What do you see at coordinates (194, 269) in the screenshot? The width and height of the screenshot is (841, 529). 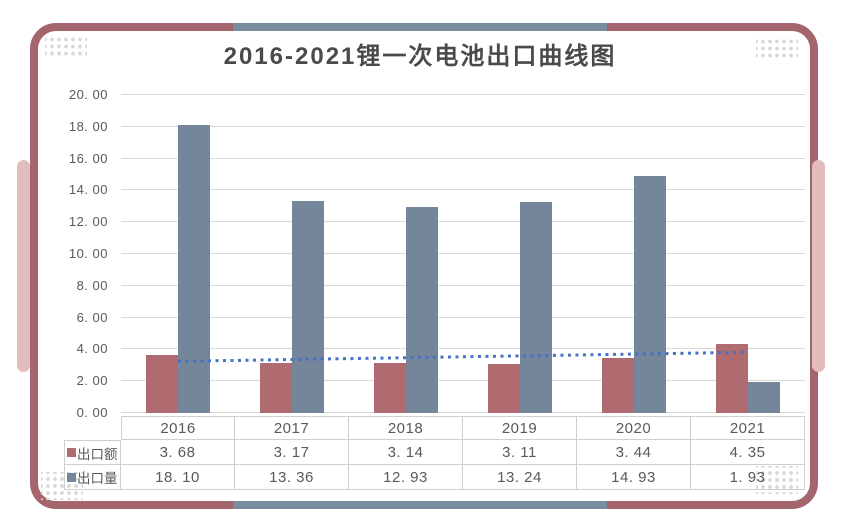 I see `bar-出口量-2016` at bounding box center [194, 269].